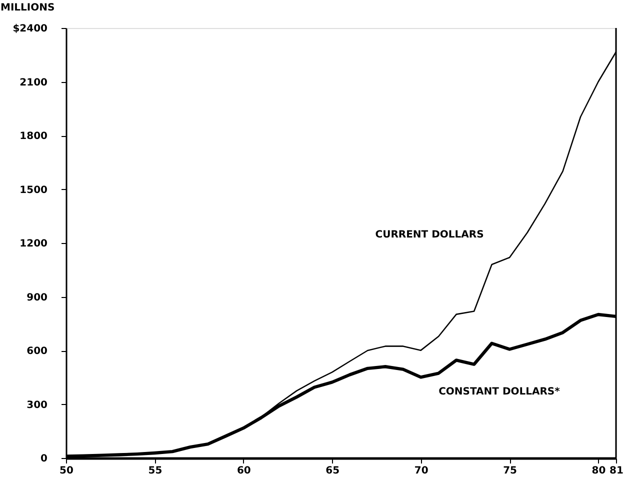 This screenshot has height=477, width=624. What do you see at coordinates (155, 471) in the screenshot?
I see `x-tick-label: 55` at bounding box center [155, 471].